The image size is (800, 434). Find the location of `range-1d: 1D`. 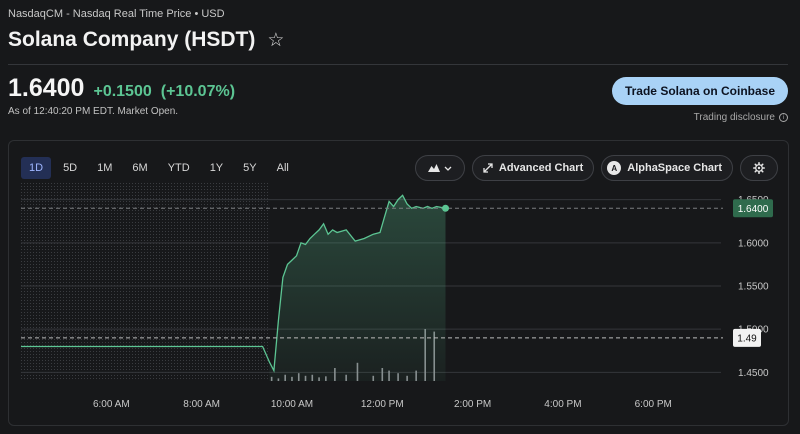

range-1d: 1D is located at coordinates (36, 168).